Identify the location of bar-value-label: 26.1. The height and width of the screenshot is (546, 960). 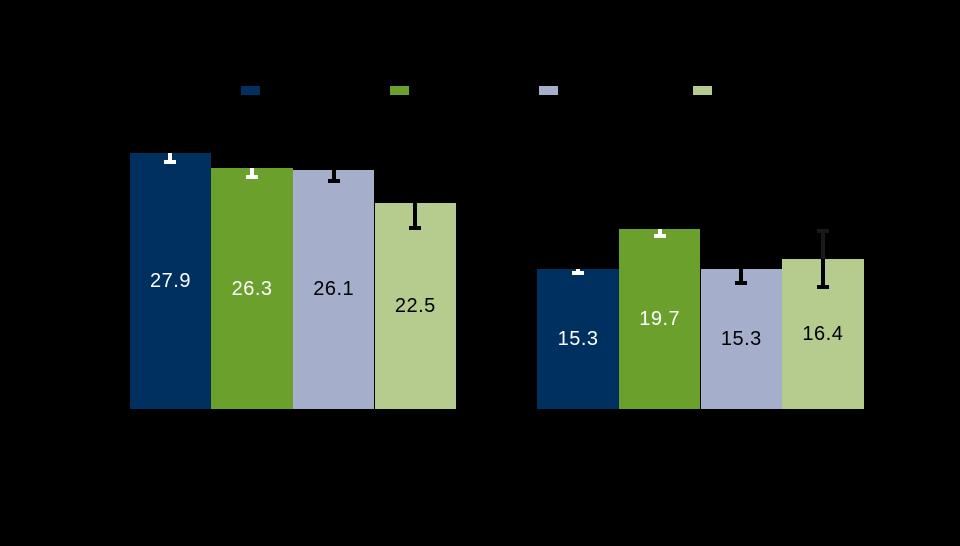
(334, 289).